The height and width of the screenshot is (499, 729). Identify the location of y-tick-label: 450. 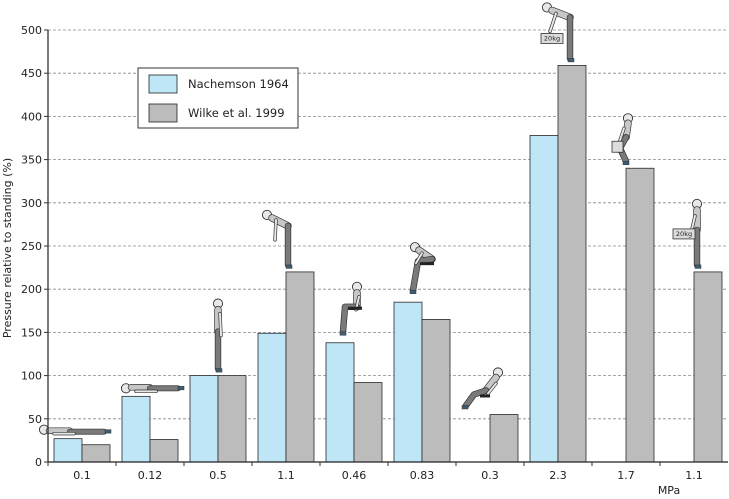
(31, 73).